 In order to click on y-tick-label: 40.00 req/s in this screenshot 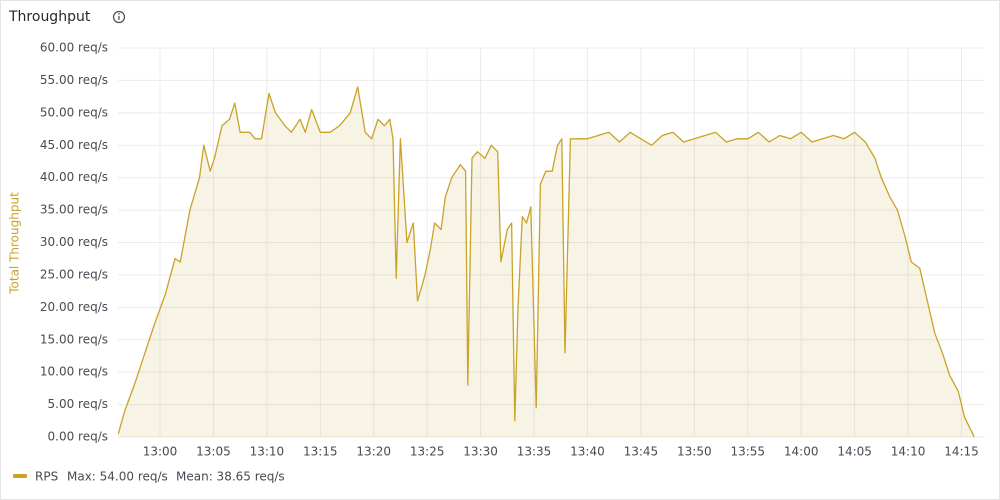, I will do `click(74, 177)`.